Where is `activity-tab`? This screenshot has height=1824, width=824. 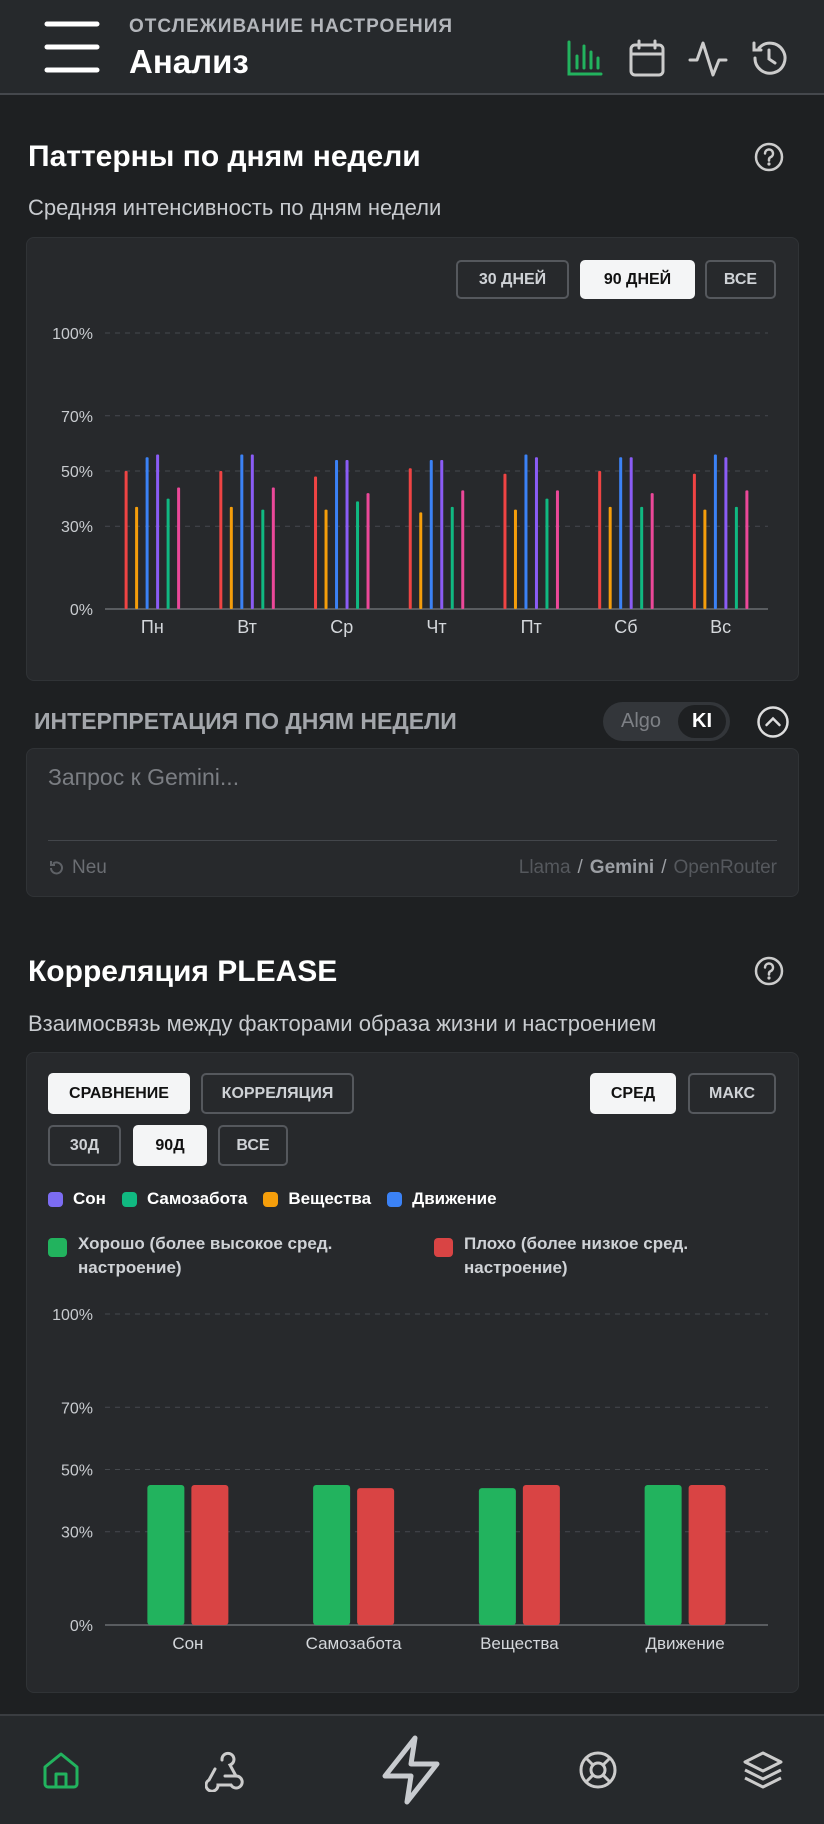 activity-tab is located at coordinates (708, 58).